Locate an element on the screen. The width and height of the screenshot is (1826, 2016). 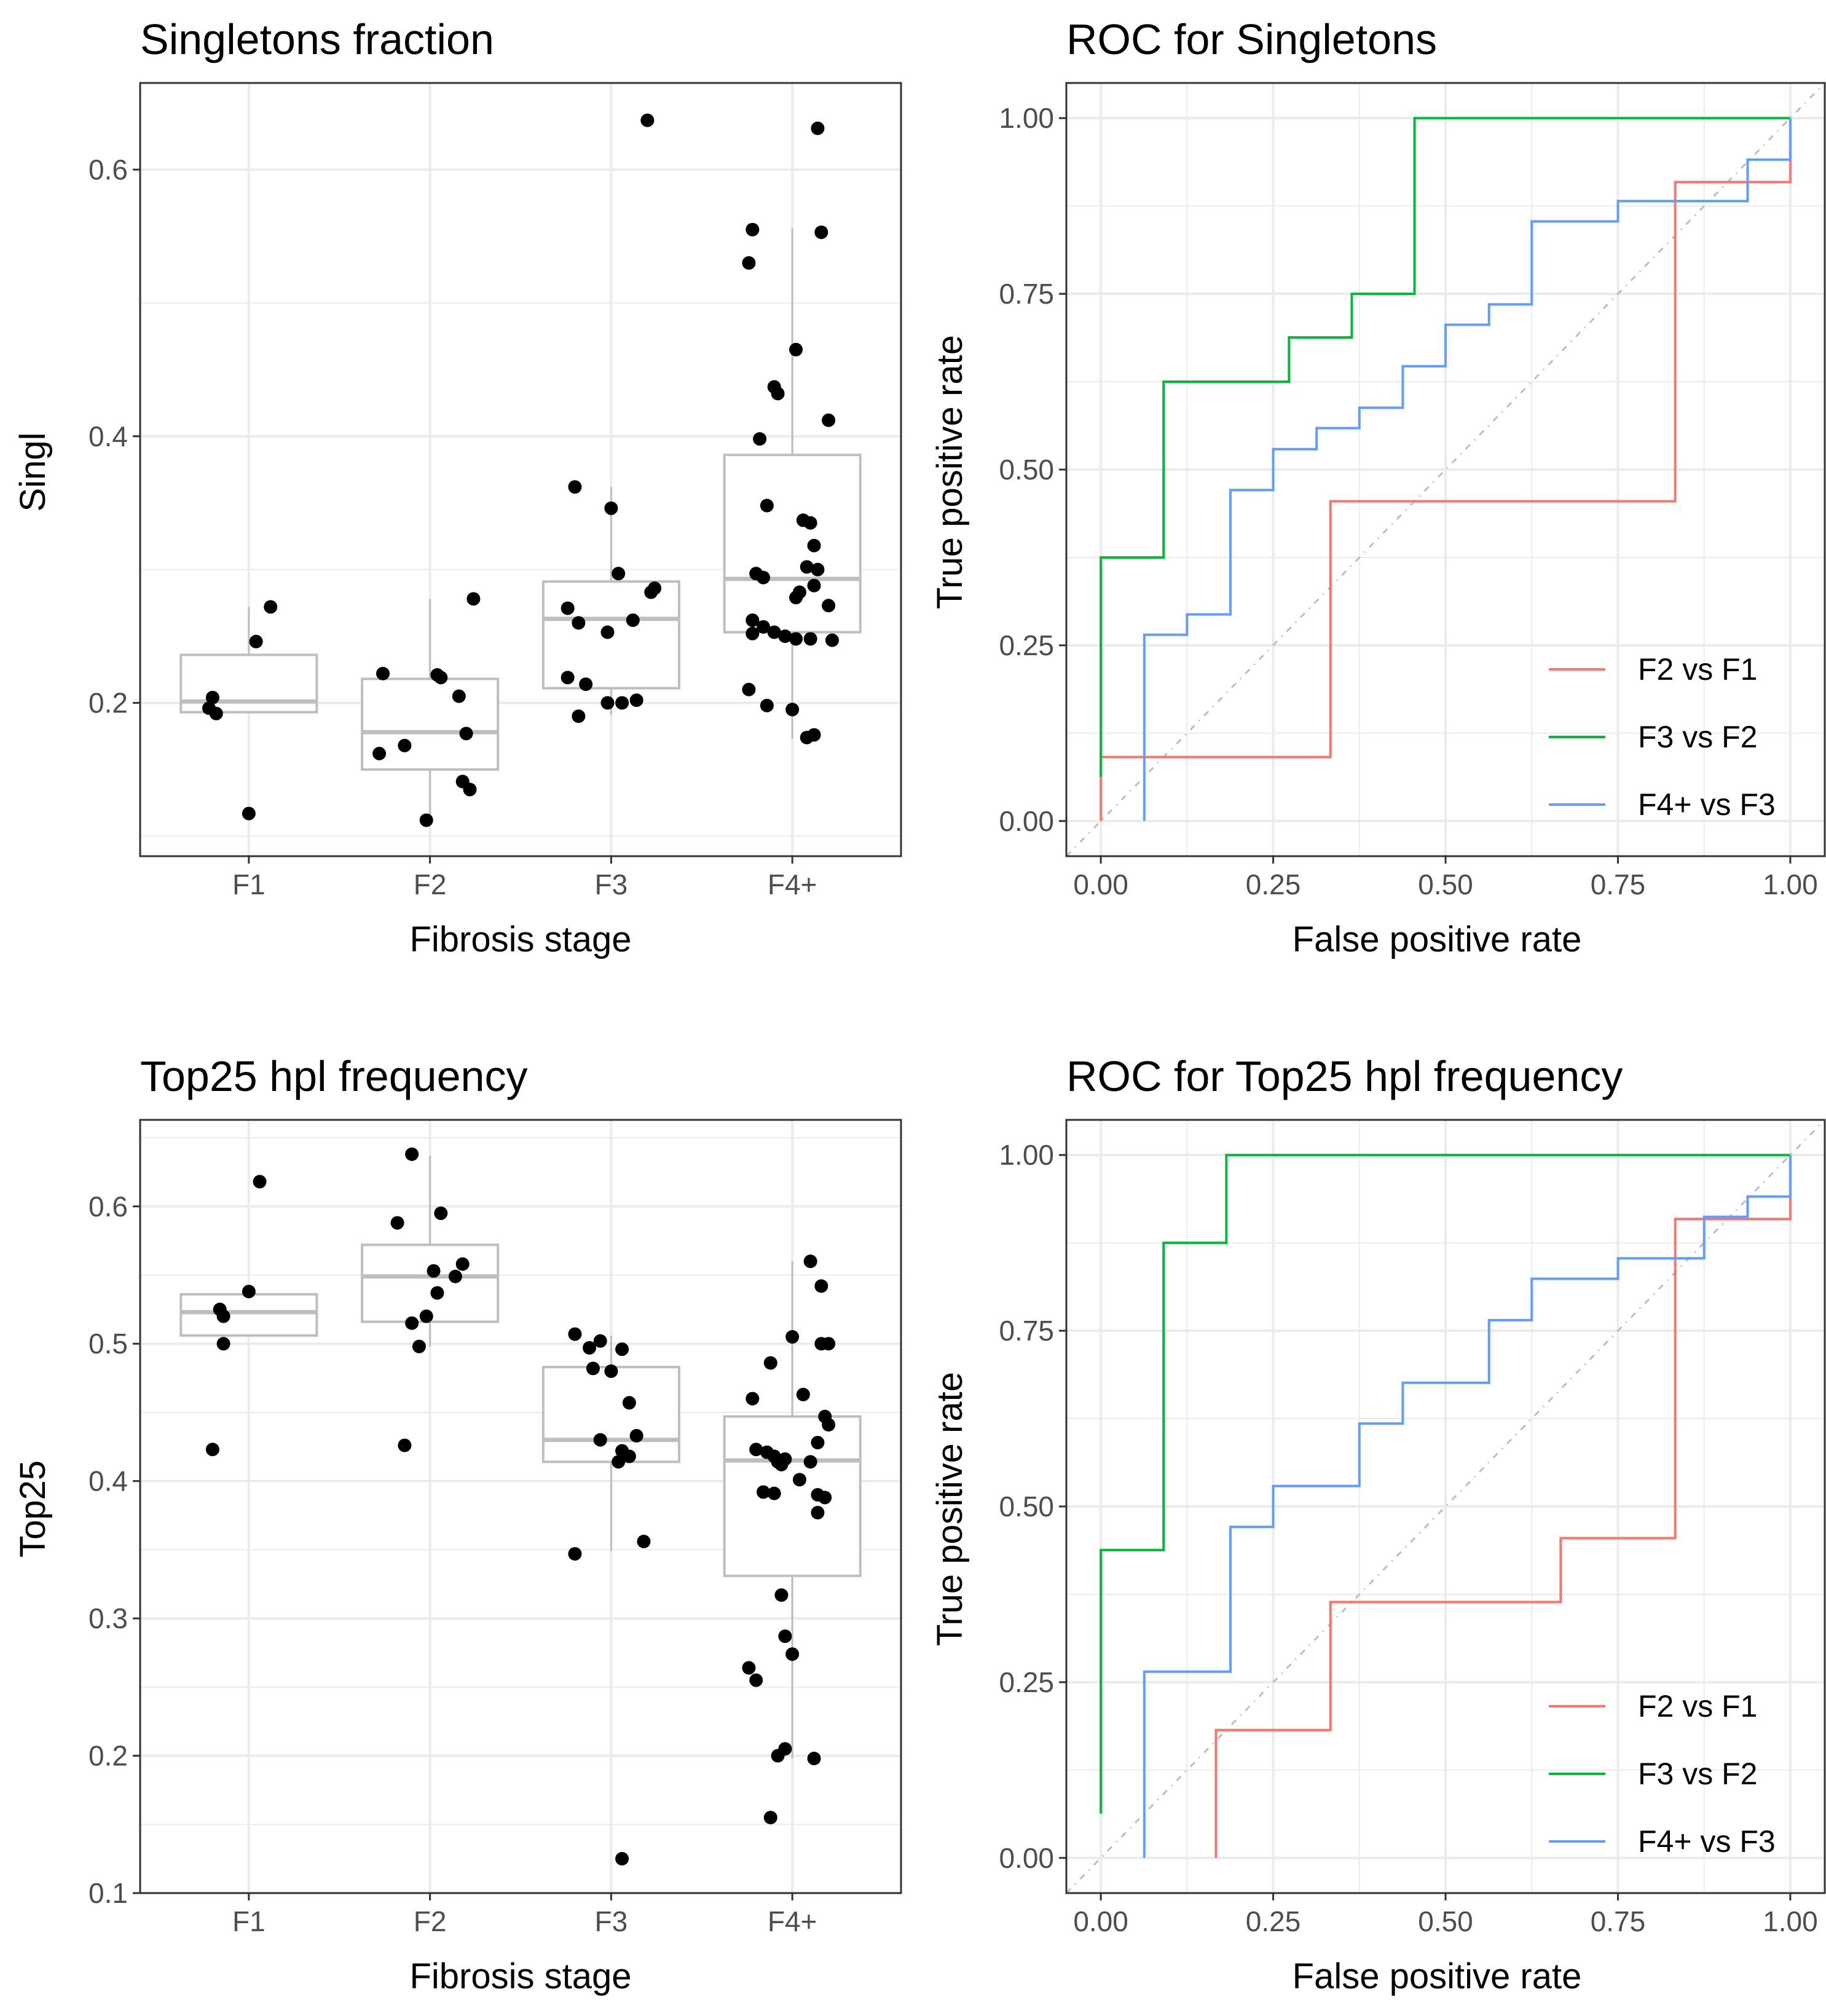
roc-line-f3-vs-f2 is located at coordinates (1445, 447).